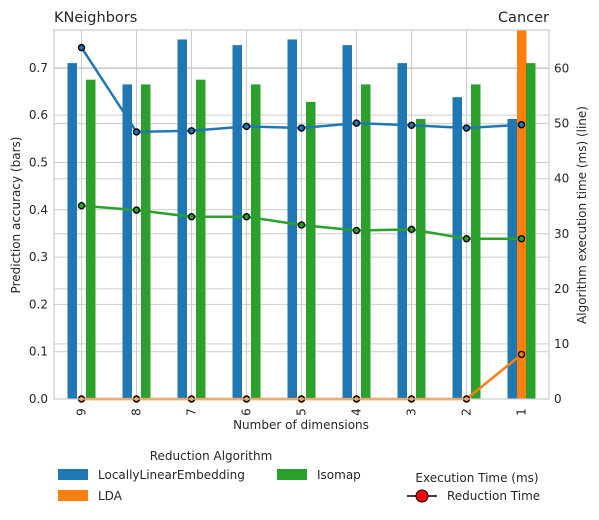  I want to click on chart-title-left: KNeighbors, so click(95, 18).